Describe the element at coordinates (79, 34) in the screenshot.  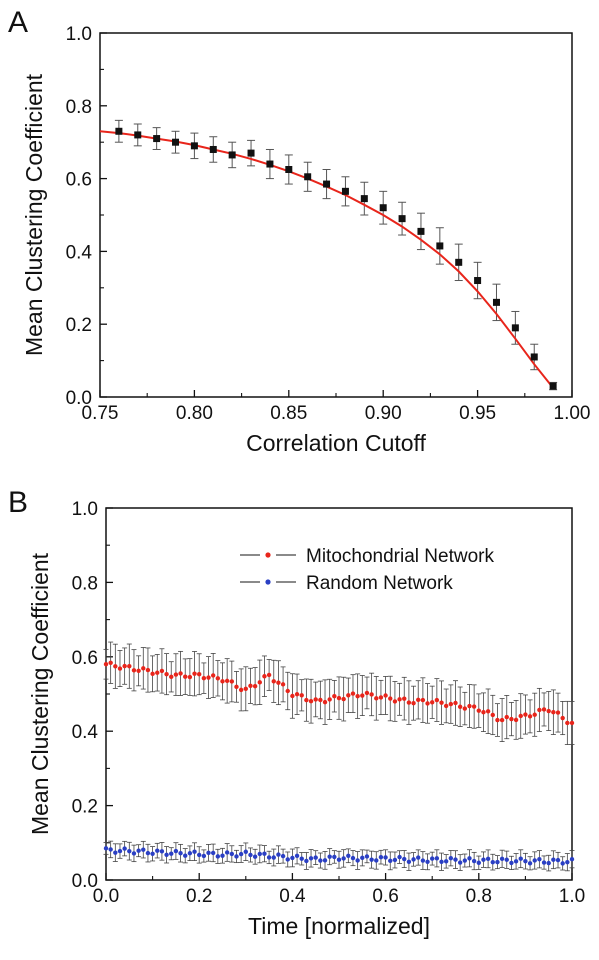
I see `y-tick-label: 1.0` at that location.